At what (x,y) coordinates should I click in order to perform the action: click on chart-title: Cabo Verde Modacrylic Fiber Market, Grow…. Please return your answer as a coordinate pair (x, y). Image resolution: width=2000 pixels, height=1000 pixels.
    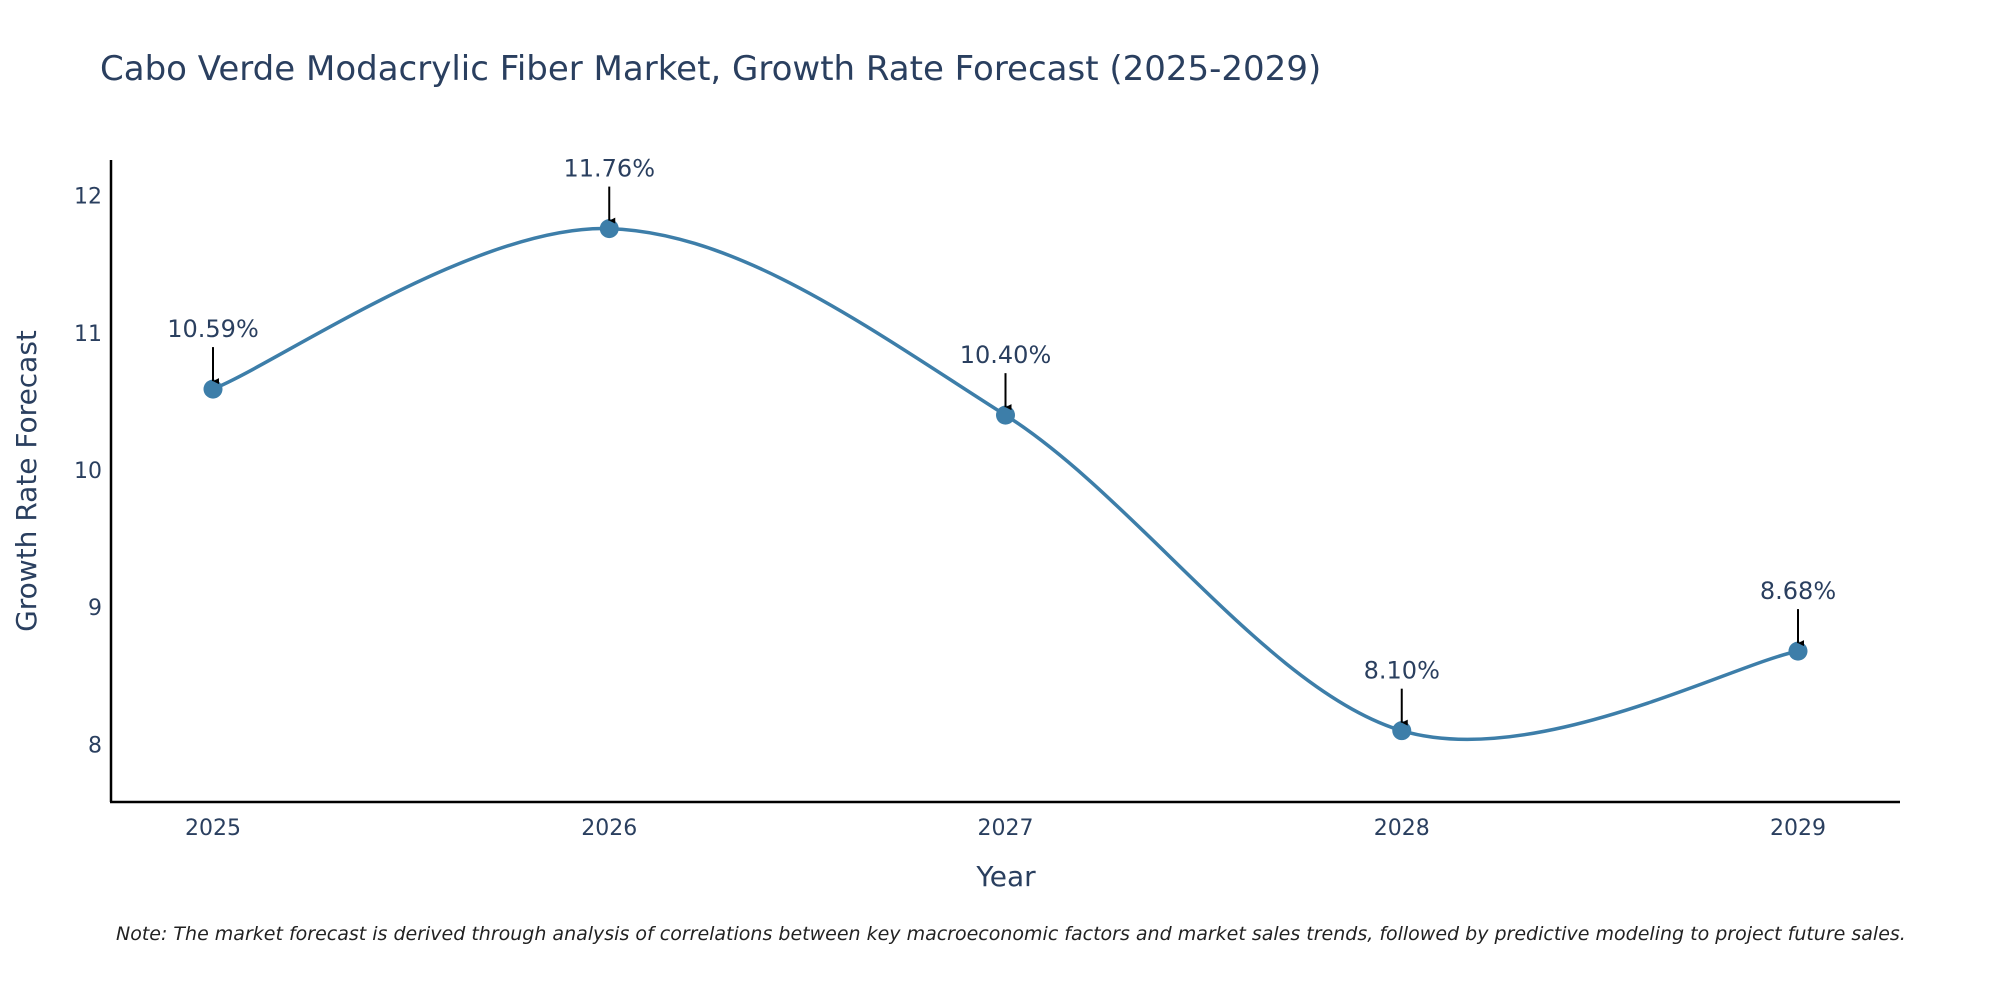
    Looking at the image, I should click on (710, 69).